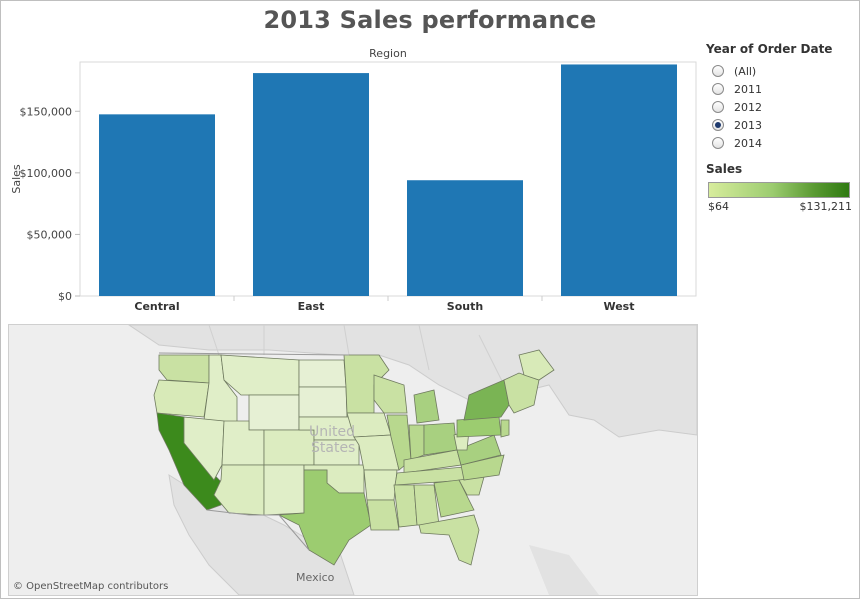  What do you see at coordinates (718, 206) in the screenshot?
I see `legend-min-label: $64` at bounding box center [718, 206].